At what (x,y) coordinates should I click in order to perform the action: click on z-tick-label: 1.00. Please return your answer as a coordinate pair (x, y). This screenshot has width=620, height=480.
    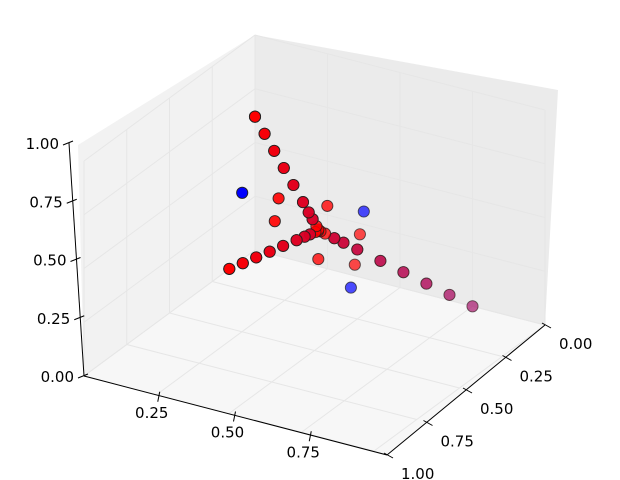
    Looking at the image, I should click on (42, 144).